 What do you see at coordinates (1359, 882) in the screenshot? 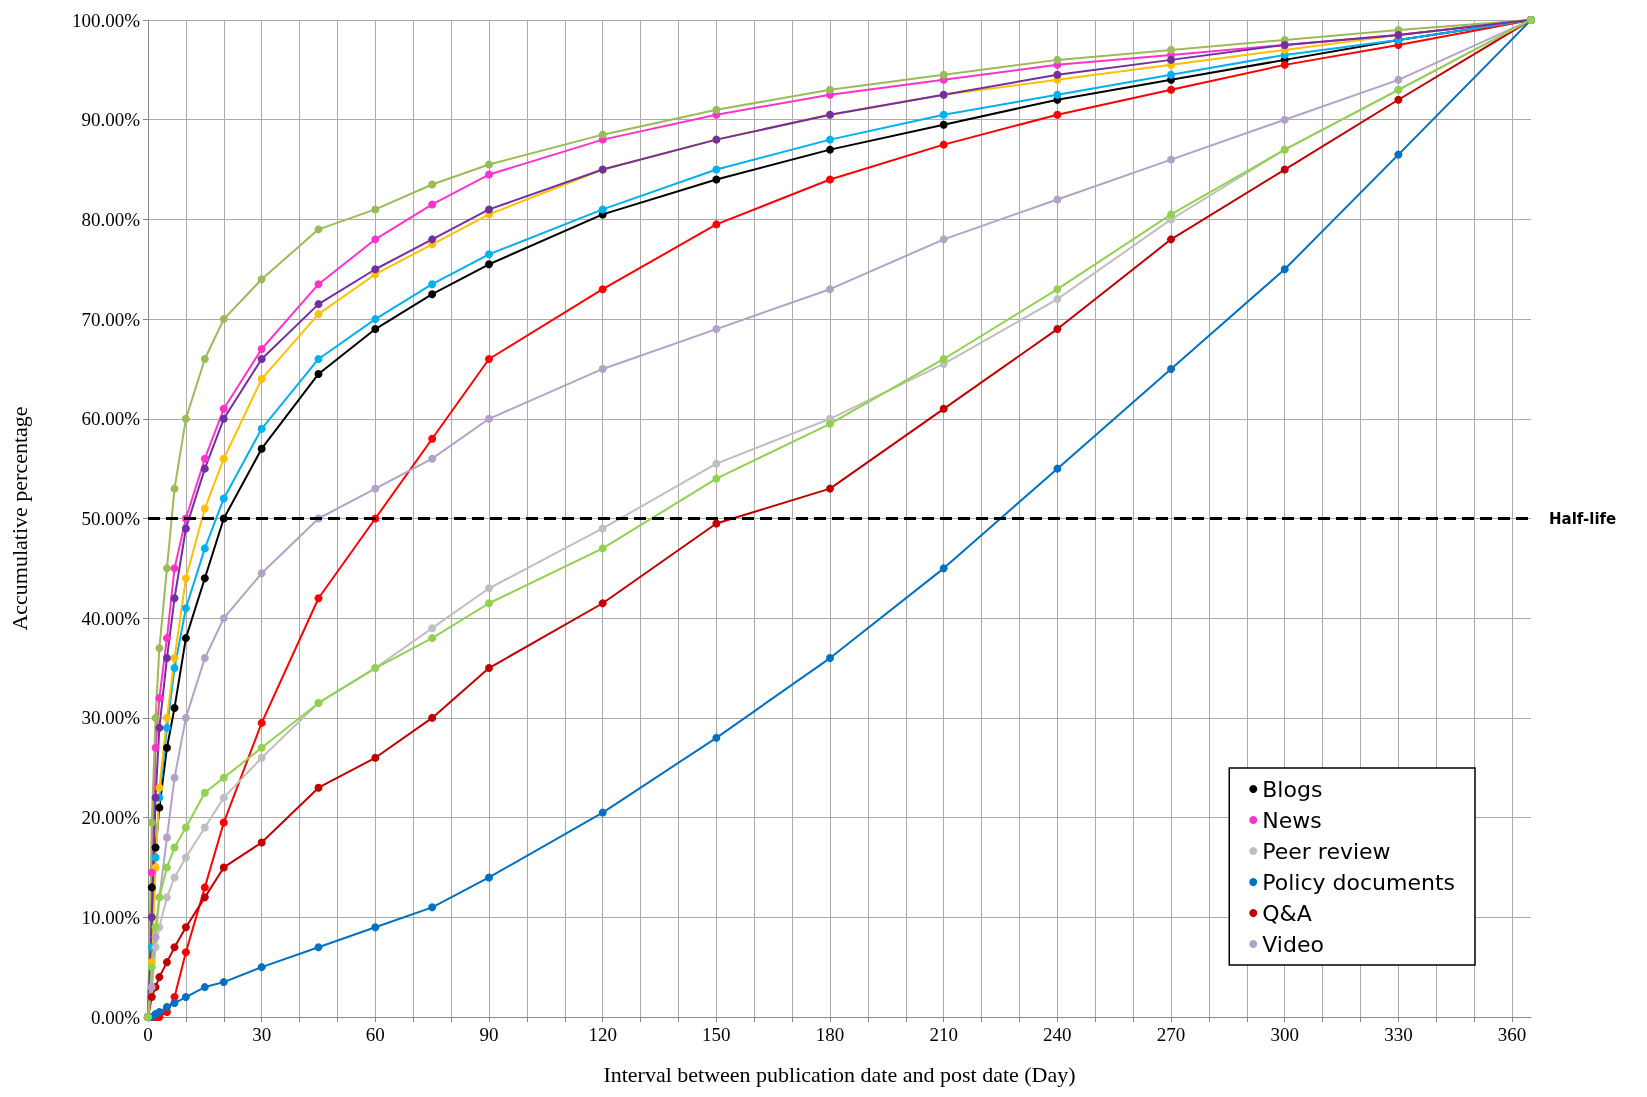
I see `legend-label: Policy documents` at bounding box center [1359, 882].